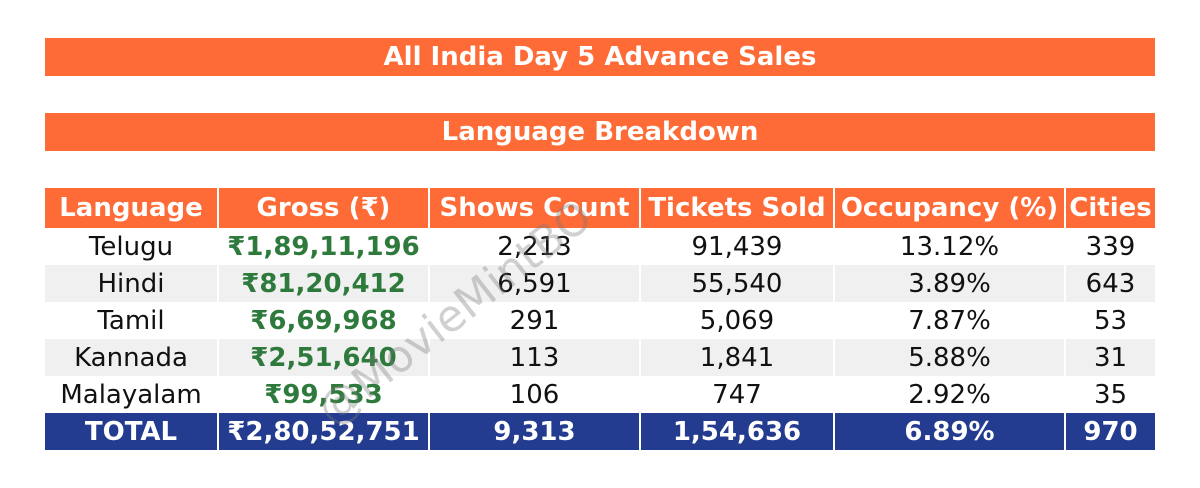 The width and height of the screenshot is (1200, 488). Describe the element at coordinates (131, 246) in the screenshot. I see `cell-language: Telugu` at that location.